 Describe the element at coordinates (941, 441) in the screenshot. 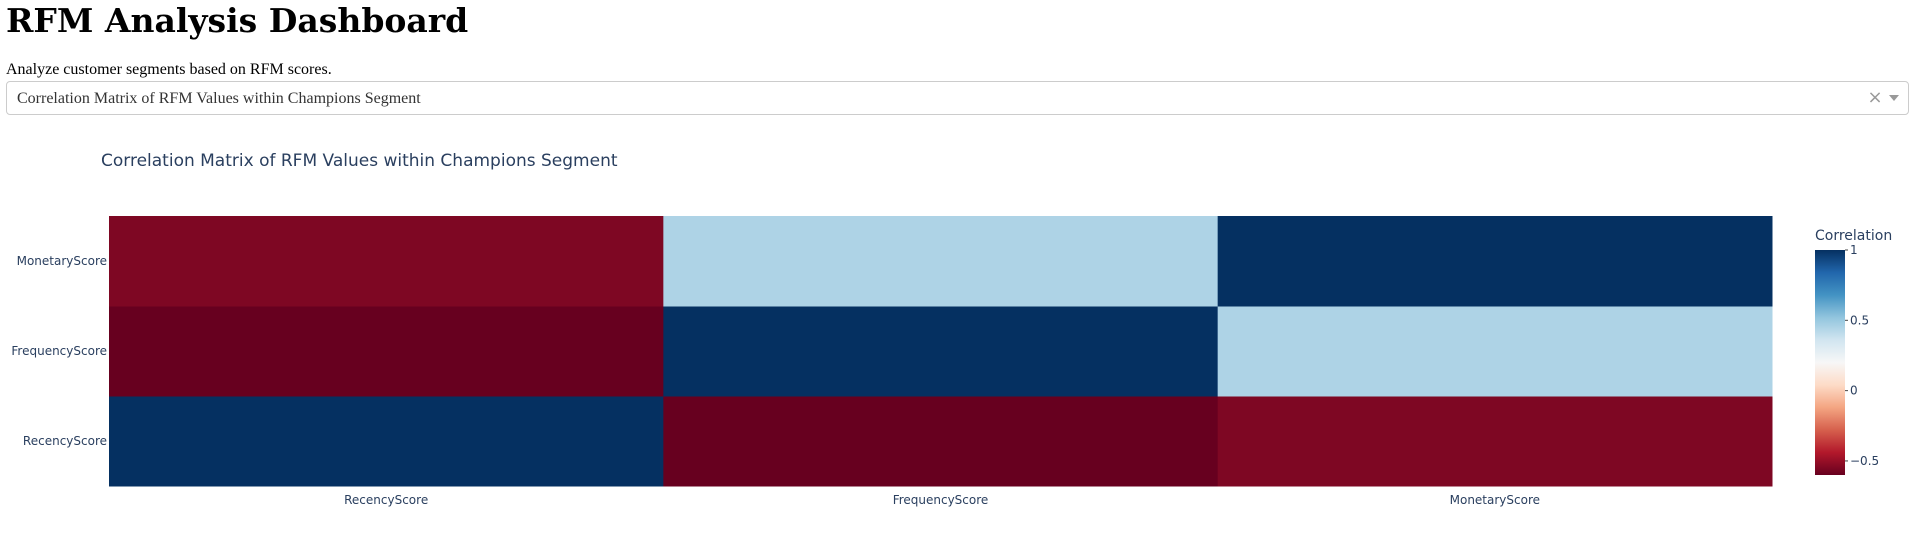

I see `heatmap-cell-RecencyScore-FrequencyScore` at that location.